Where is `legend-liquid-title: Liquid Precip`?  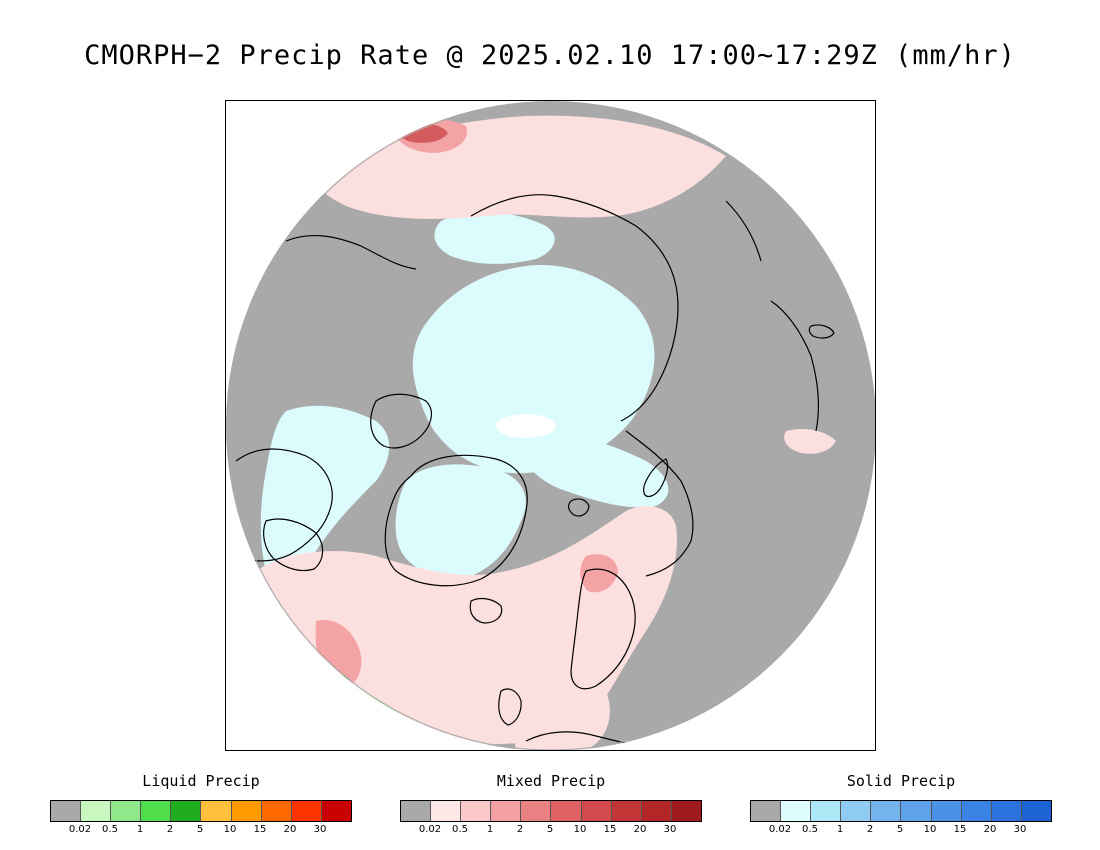 legend-liquid-title: Liquid Precip is located at coordinates (201, 781).